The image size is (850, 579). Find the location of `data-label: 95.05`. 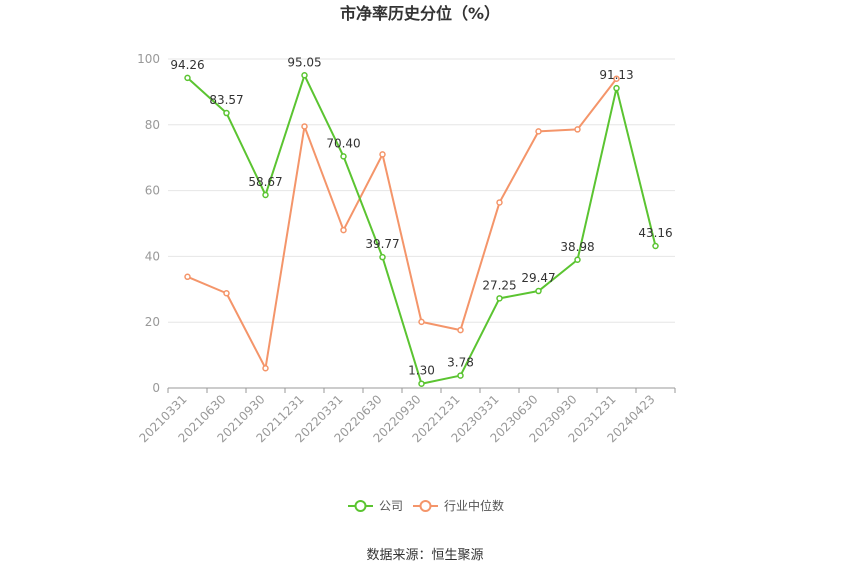

data-label: 95.05 is located at coordinates (304, 62).